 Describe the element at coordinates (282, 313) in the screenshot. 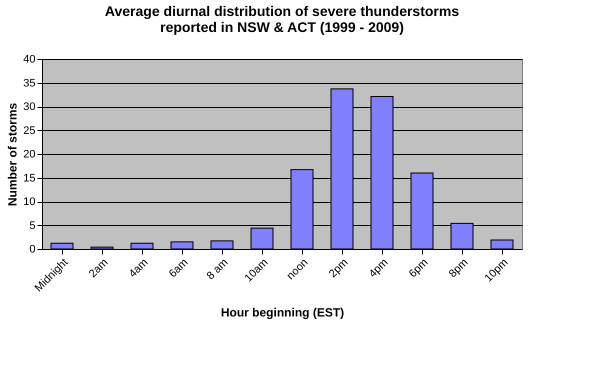

I see `x-axis-title: Hour beginning (EST)` at that location.